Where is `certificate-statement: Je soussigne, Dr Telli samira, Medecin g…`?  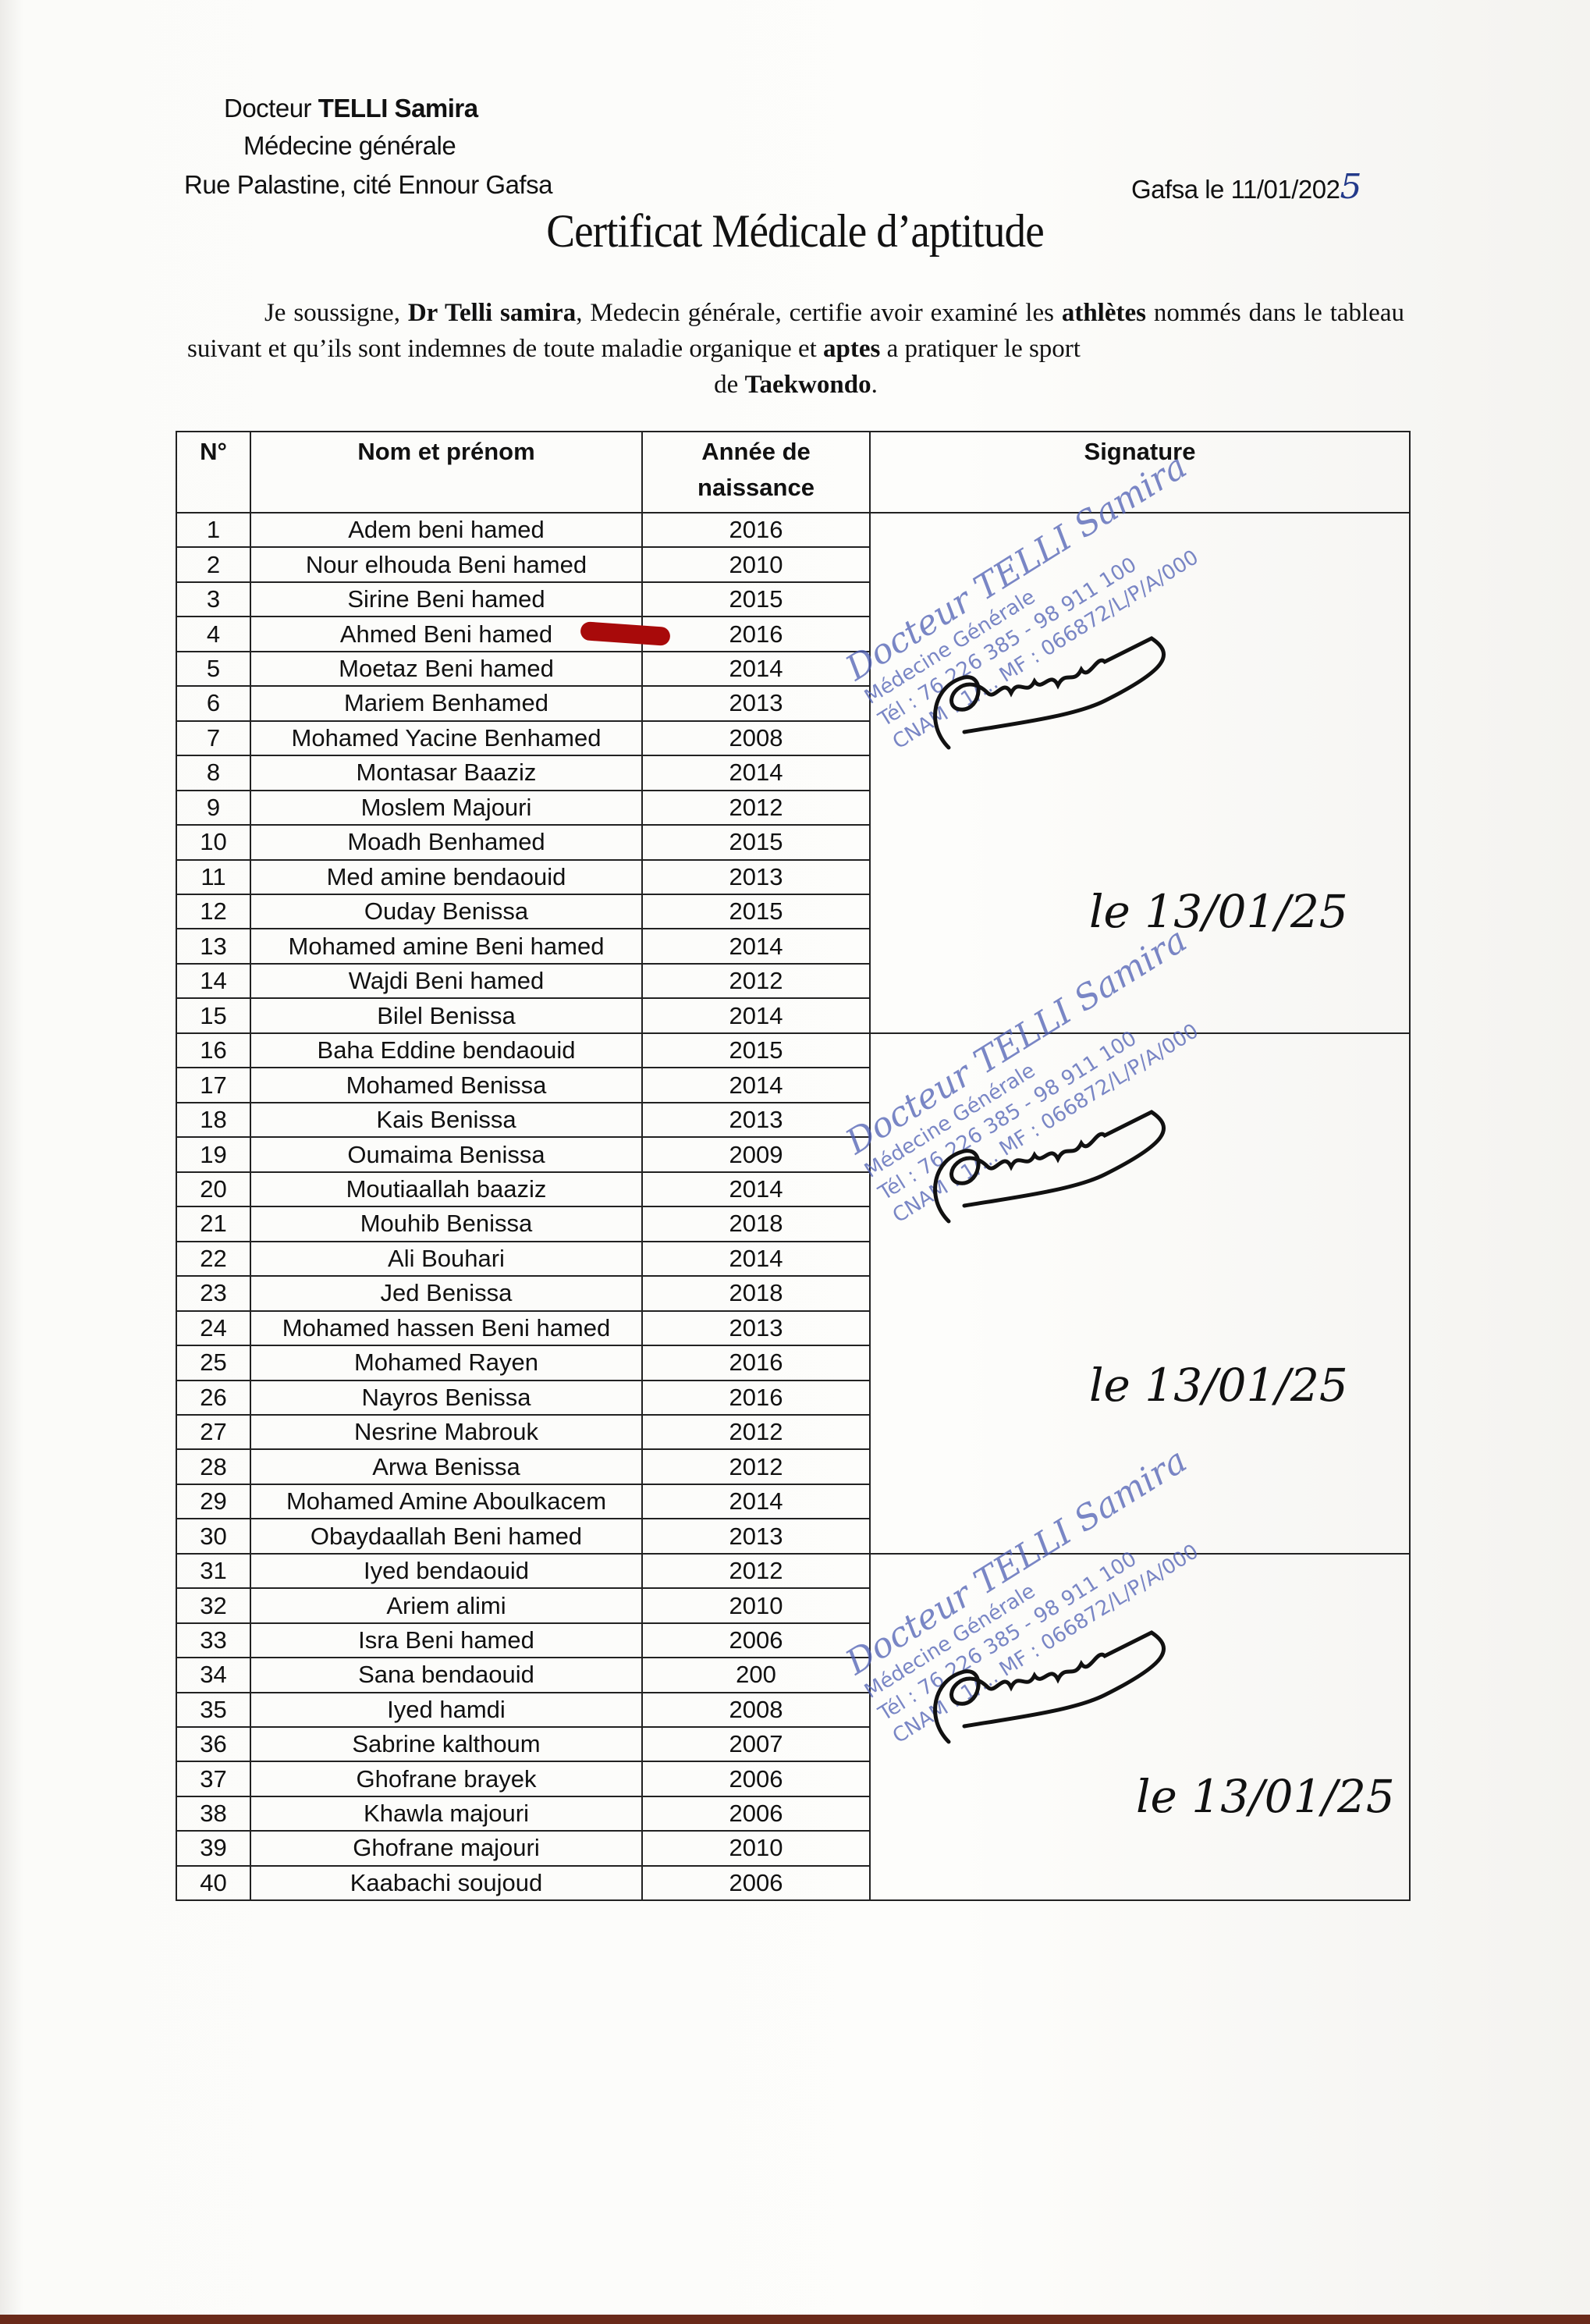 certificate-statement: Je soussigne, Dr Telli samira, Medecin g… is located at coordinates (795, 349).